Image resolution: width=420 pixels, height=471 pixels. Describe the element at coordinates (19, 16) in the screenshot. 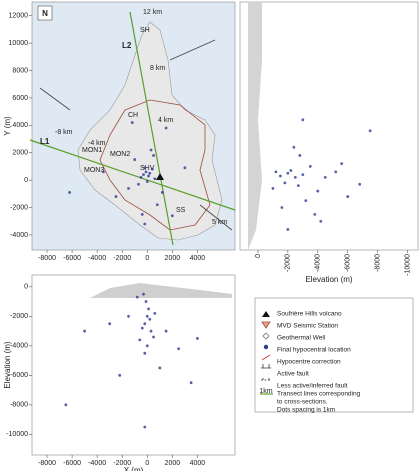

I see `y-tick-label: 12000` at that location.